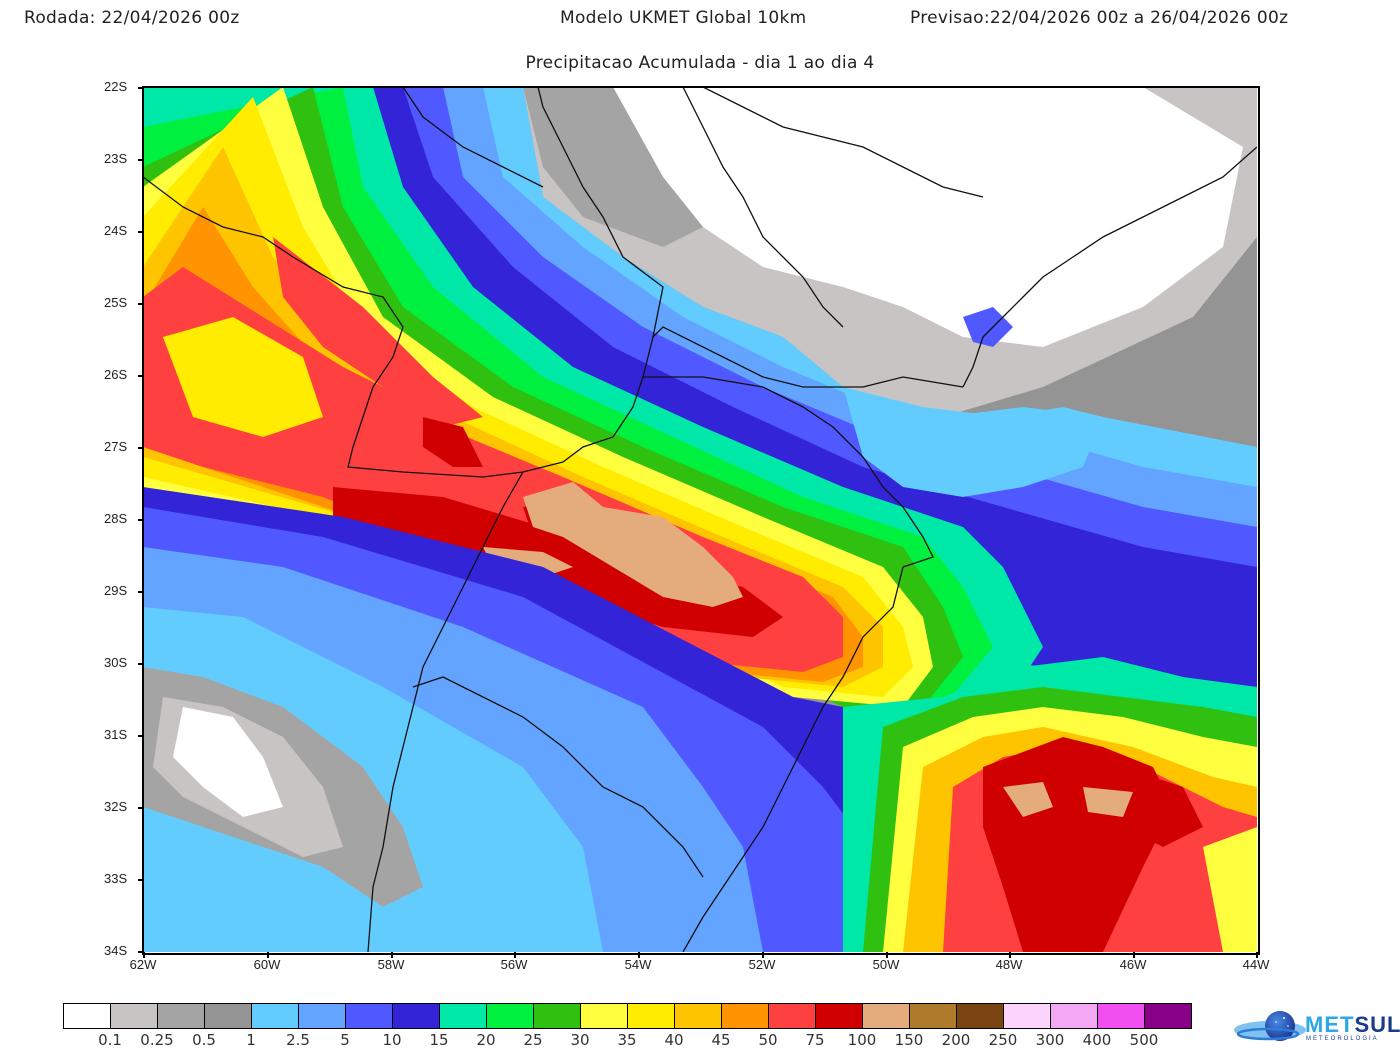 This screenshot has height=1052, width=1400. Describe the element at coordinates (533, 1040) in the screenshot. I see `colorbar-label: 25` at that location.